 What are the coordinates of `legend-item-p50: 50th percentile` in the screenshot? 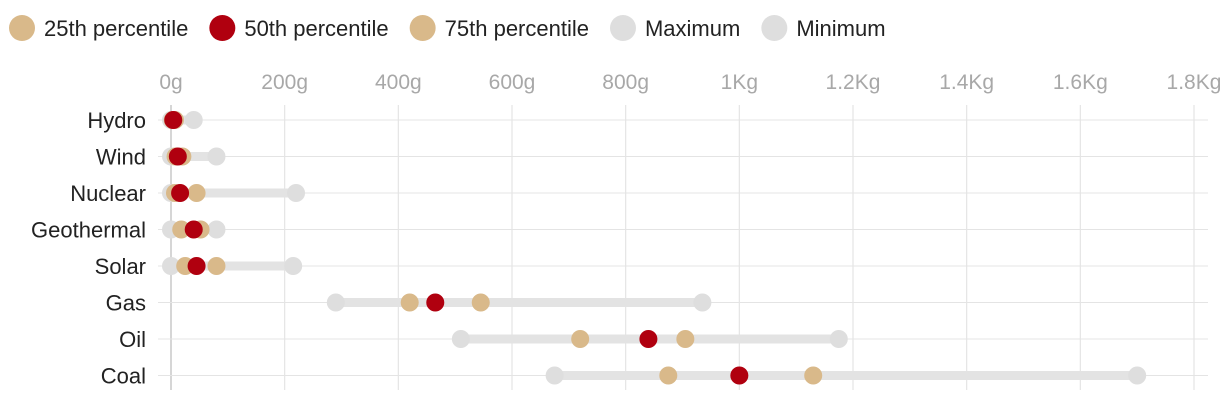 It's located at (299, 28).